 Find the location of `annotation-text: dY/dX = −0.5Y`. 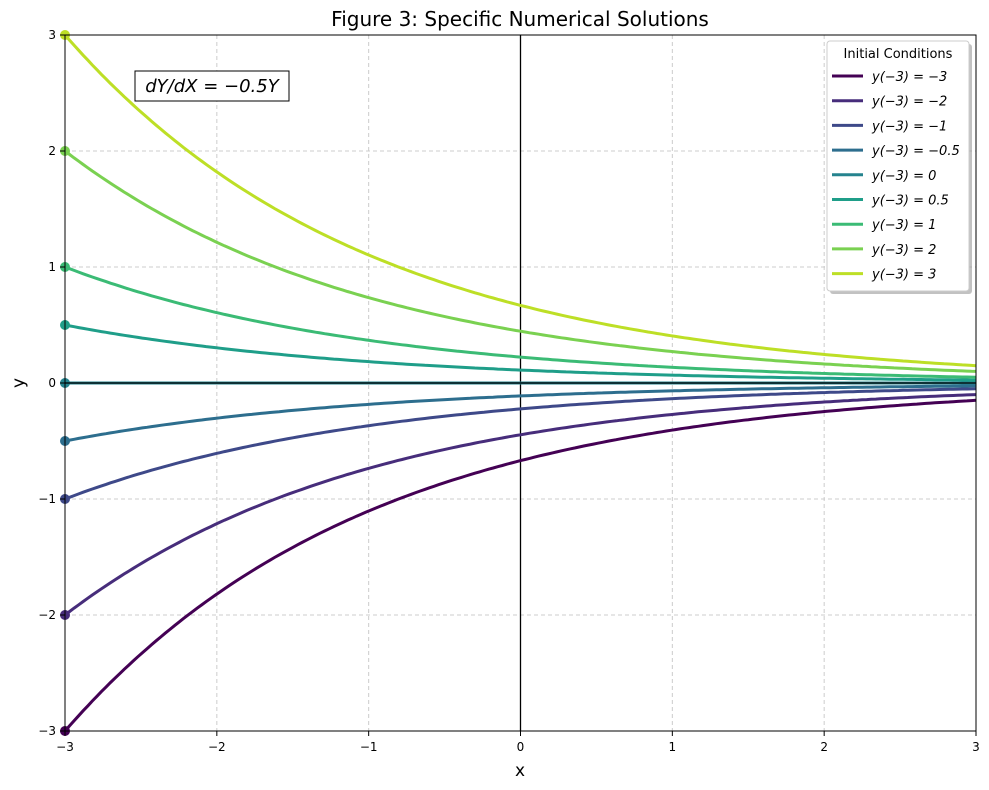

annotation-text: dY/dX = −0.5Y is located at coordinates (212, 86).